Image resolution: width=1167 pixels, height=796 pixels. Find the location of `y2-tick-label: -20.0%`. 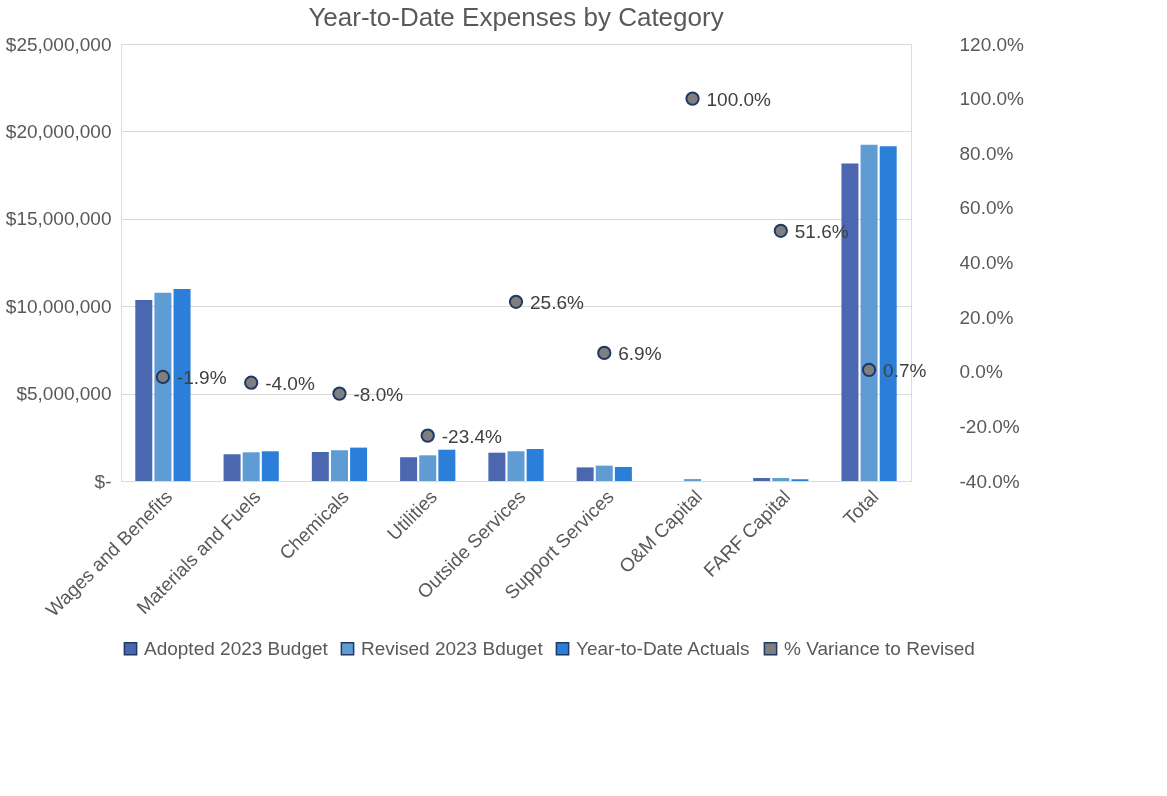

y2-tick-label: -20.0% is located at coordinates (989, 426).